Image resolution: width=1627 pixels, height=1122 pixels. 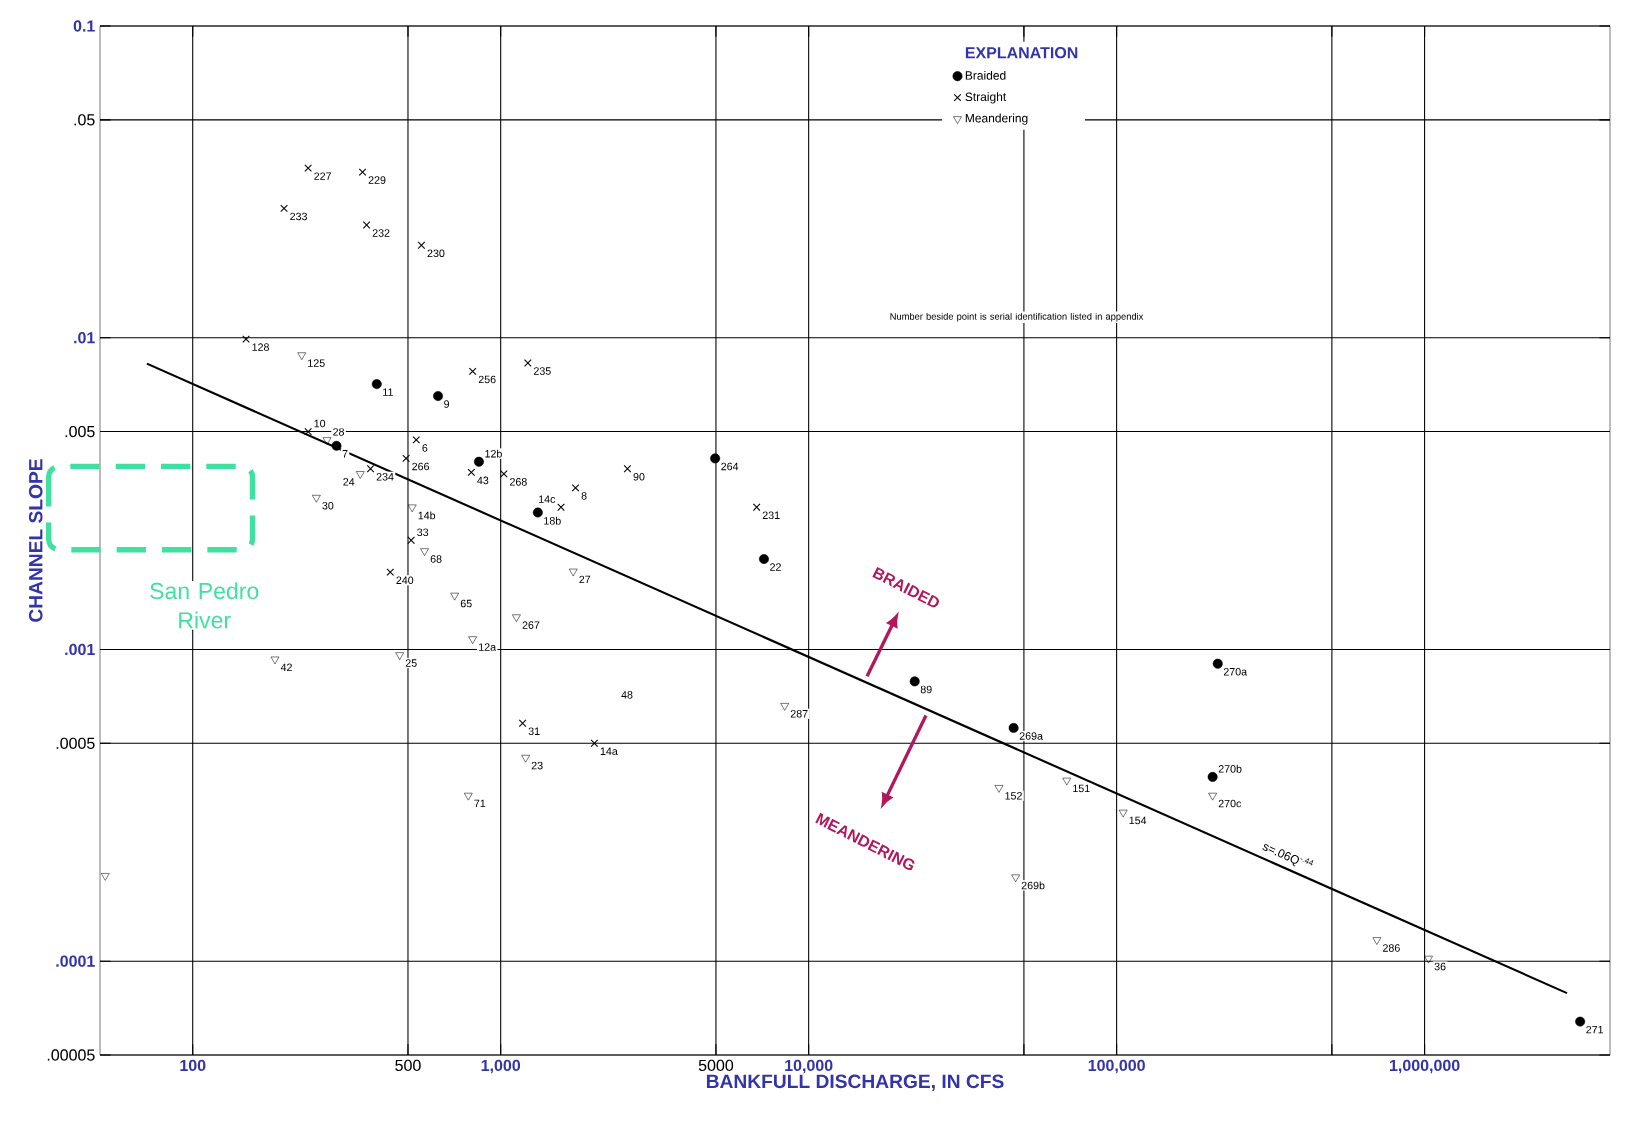 What do you see at coordinates (483, 480) in the screenshot?
I see `annotation: 43` at bounding box center [483, 480].